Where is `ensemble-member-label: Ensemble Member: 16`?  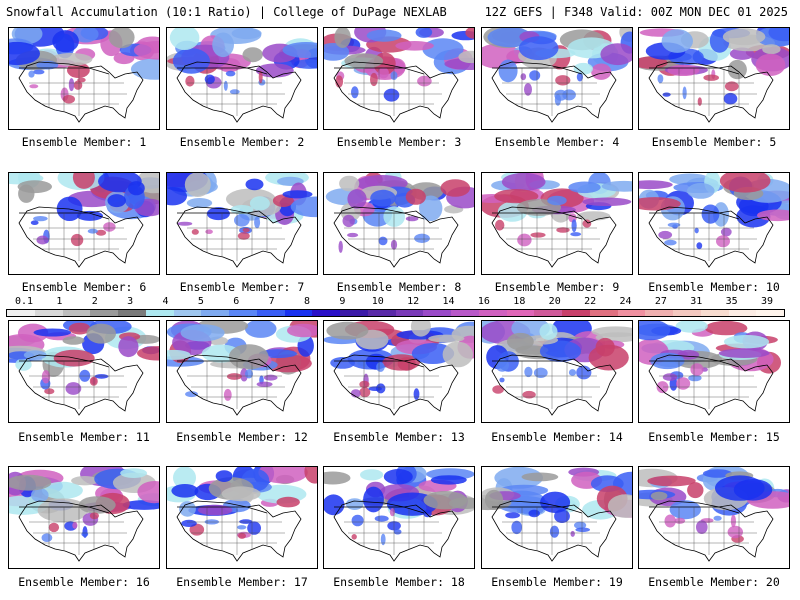
ensemble-member-label: Ensemble Member: 16 is located at coordinates (84, 582).